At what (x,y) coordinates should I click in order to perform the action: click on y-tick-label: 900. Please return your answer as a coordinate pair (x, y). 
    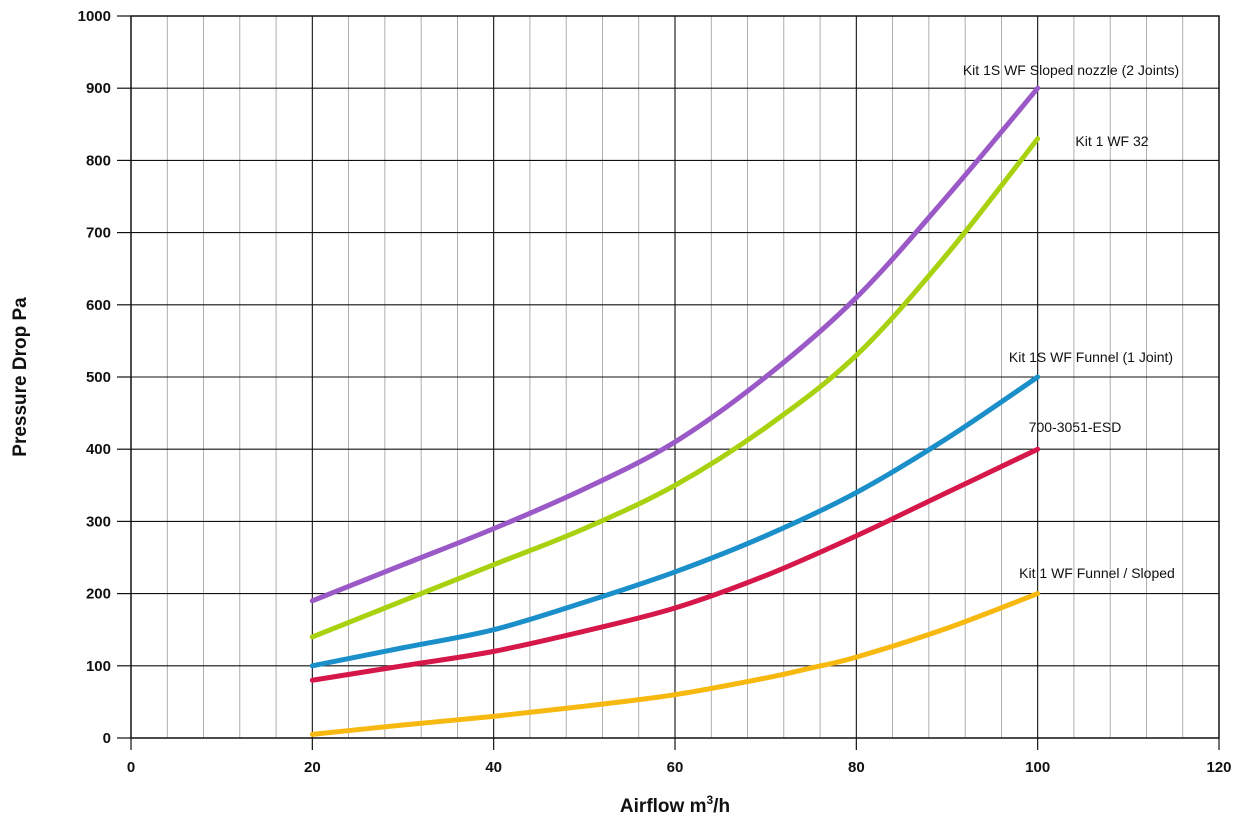
    Looking at the image, I should click on (98, 88).